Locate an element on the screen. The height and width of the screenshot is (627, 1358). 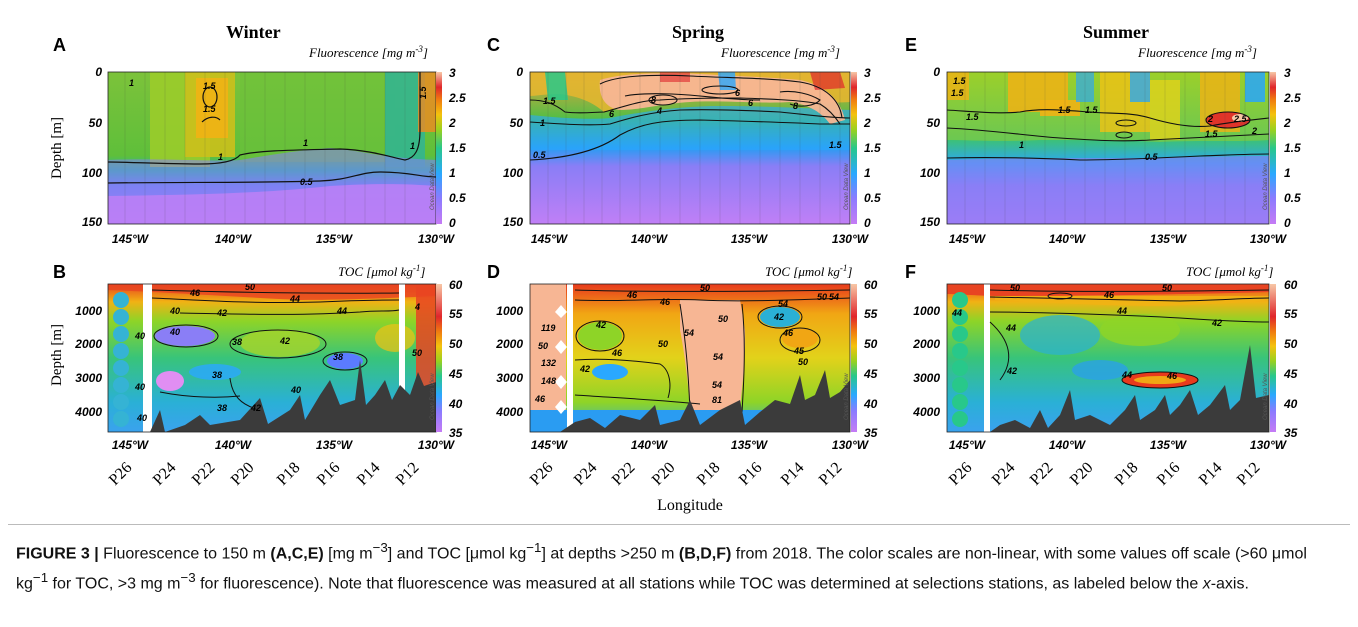
svg-text: P24 is located at coordinates (1004, 474).